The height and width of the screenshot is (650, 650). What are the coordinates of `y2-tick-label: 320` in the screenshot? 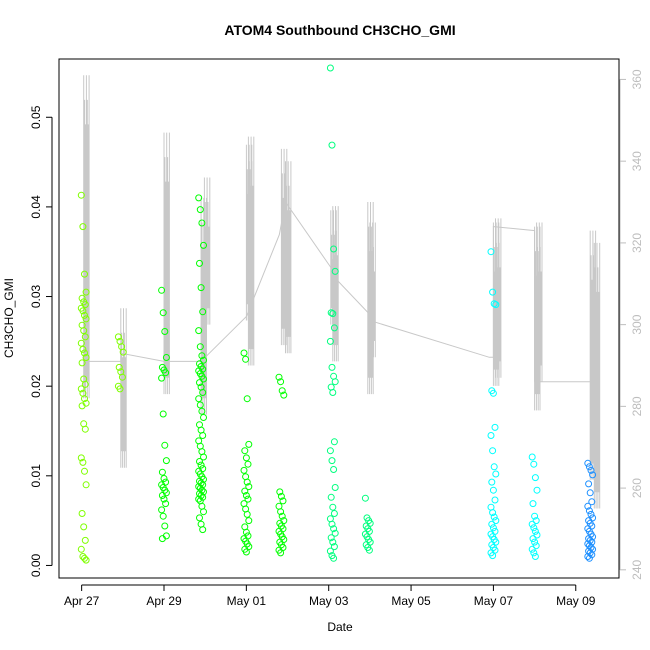 It's located at (637, 243).